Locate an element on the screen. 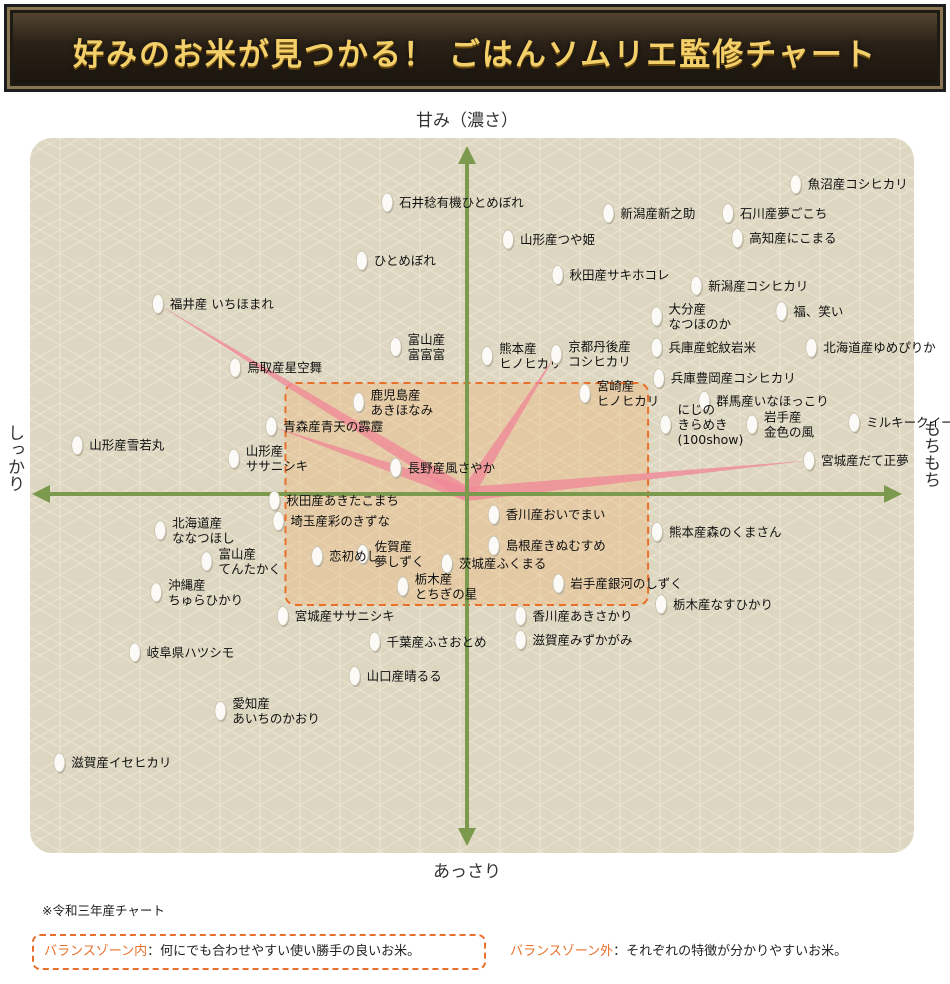  point-label: 福、笑い is located at coordinates (818, 311).